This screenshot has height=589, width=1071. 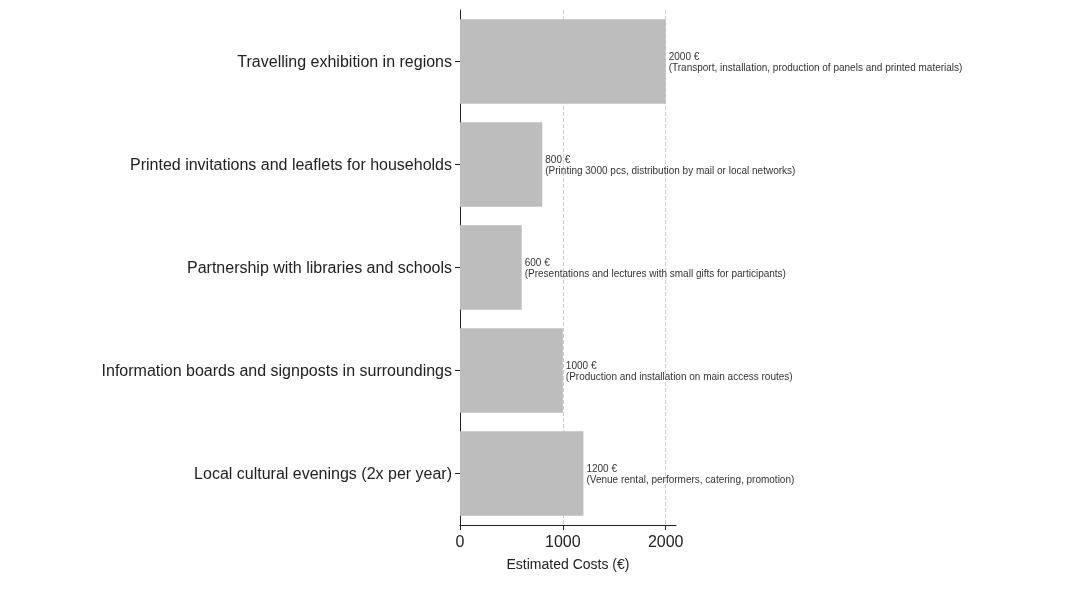 I want to click on x-tick-label: 0, so click(x=460, y=541).